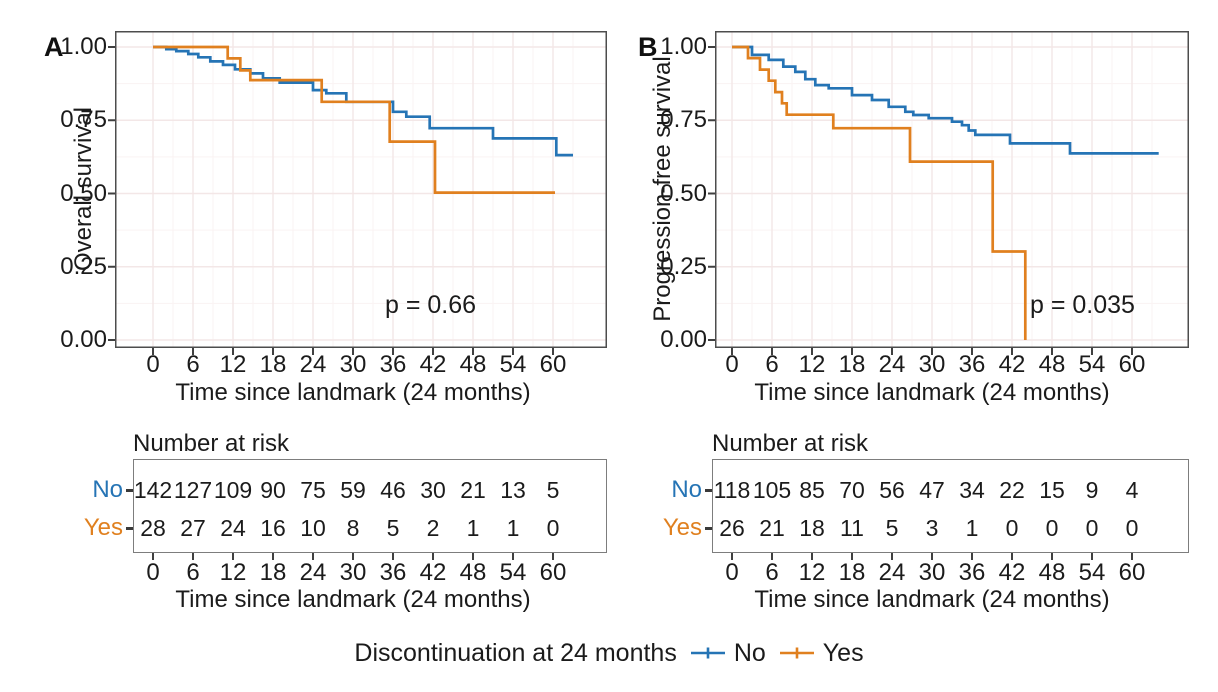  What do you see at coordinates (513, 490) in the screenshot?
I see `risk-count: 13` at bounding box center [513, 490].